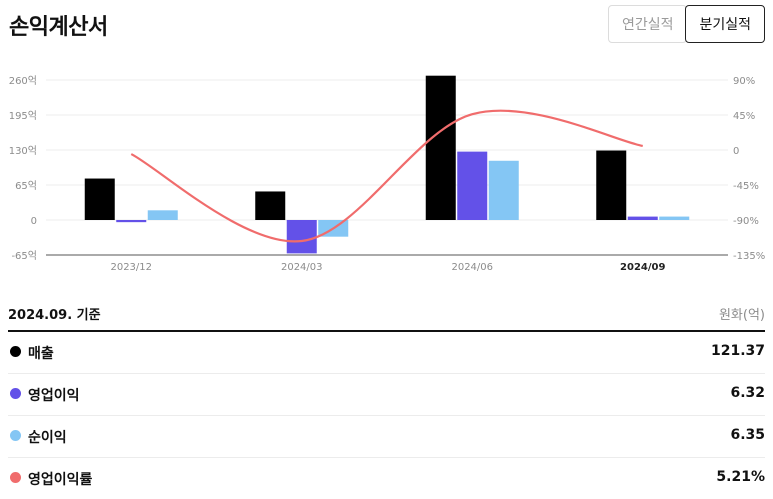  Describe the element at coordinates (642, 267) in the screenshot. I see `x-tick-label: 2024/09` at that location.